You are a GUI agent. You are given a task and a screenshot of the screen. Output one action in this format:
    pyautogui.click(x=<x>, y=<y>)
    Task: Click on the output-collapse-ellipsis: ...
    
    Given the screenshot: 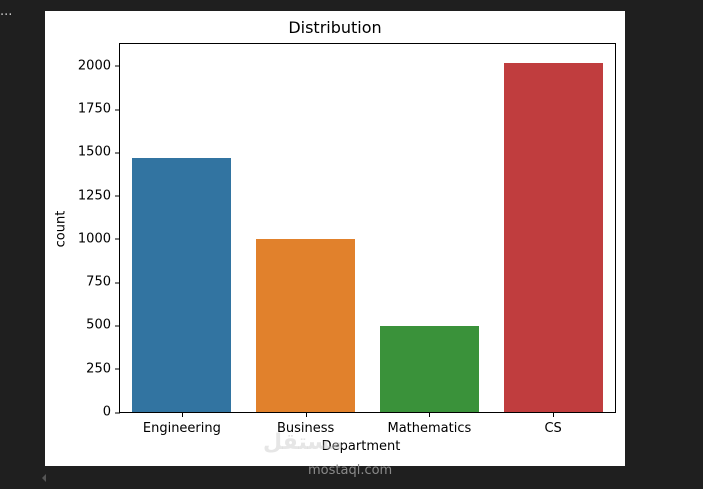 What is the action you would take?
    pyautogui.click(x=6, y=11)
    